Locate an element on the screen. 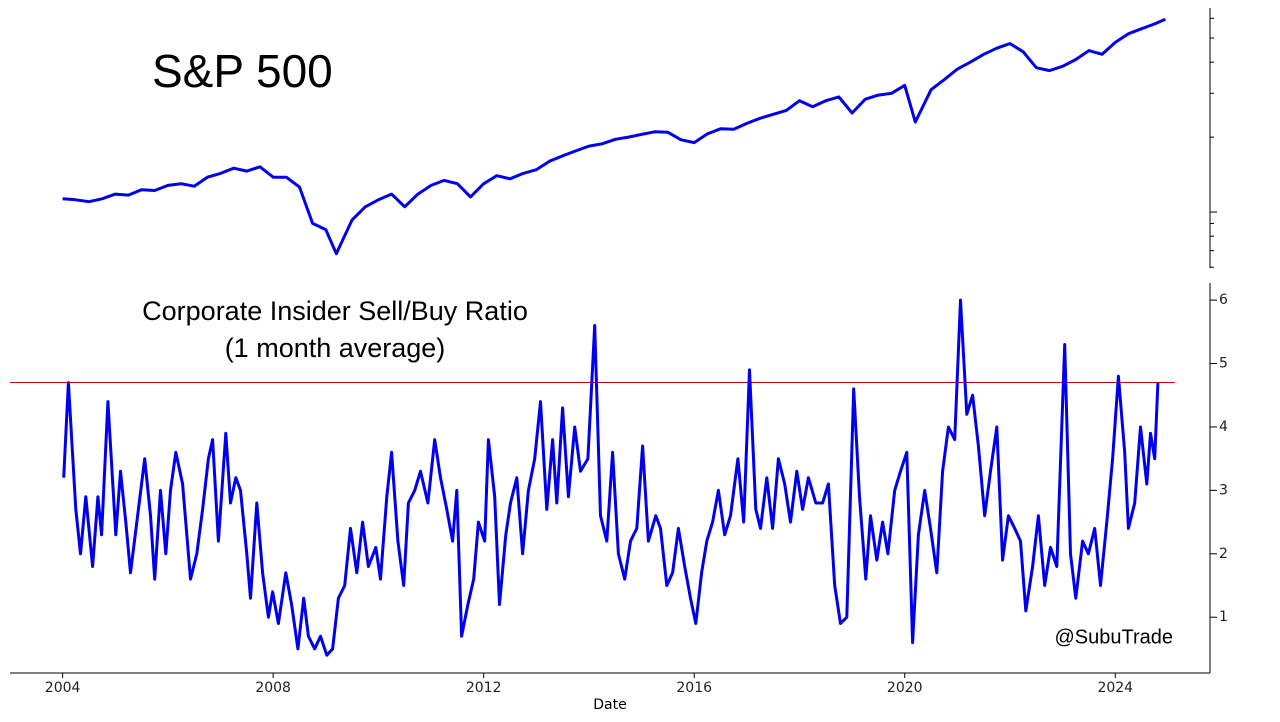 The image size is (1280, 722). chart-title: S&P 500 is located at coordinates (242, 71).